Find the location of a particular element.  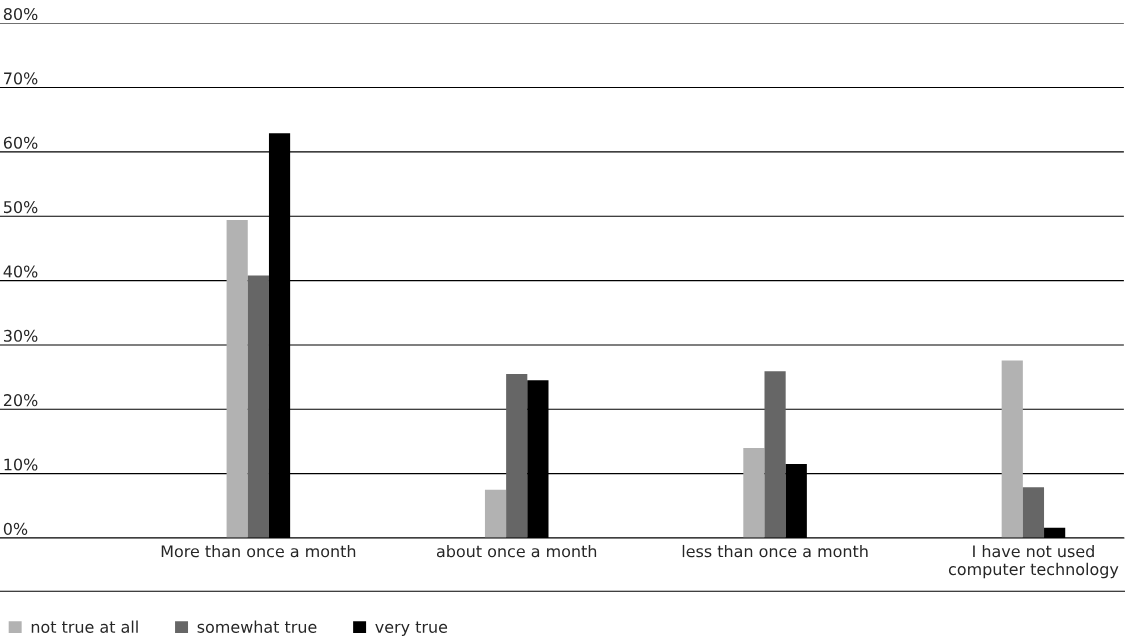

y-tick-label: 30% is located at coordinates (21, 335).